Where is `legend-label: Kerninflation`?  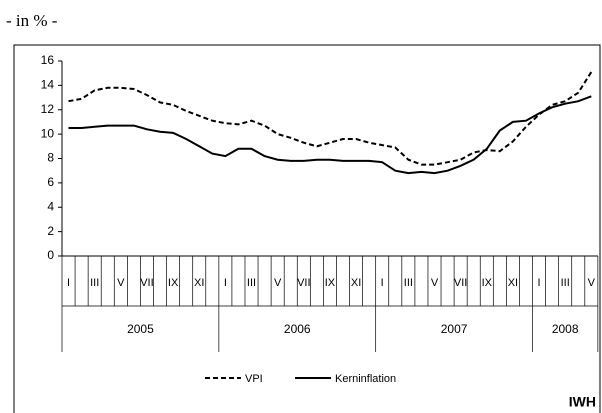 legend-label: Kerninflation is located at coordinates (365, 379).